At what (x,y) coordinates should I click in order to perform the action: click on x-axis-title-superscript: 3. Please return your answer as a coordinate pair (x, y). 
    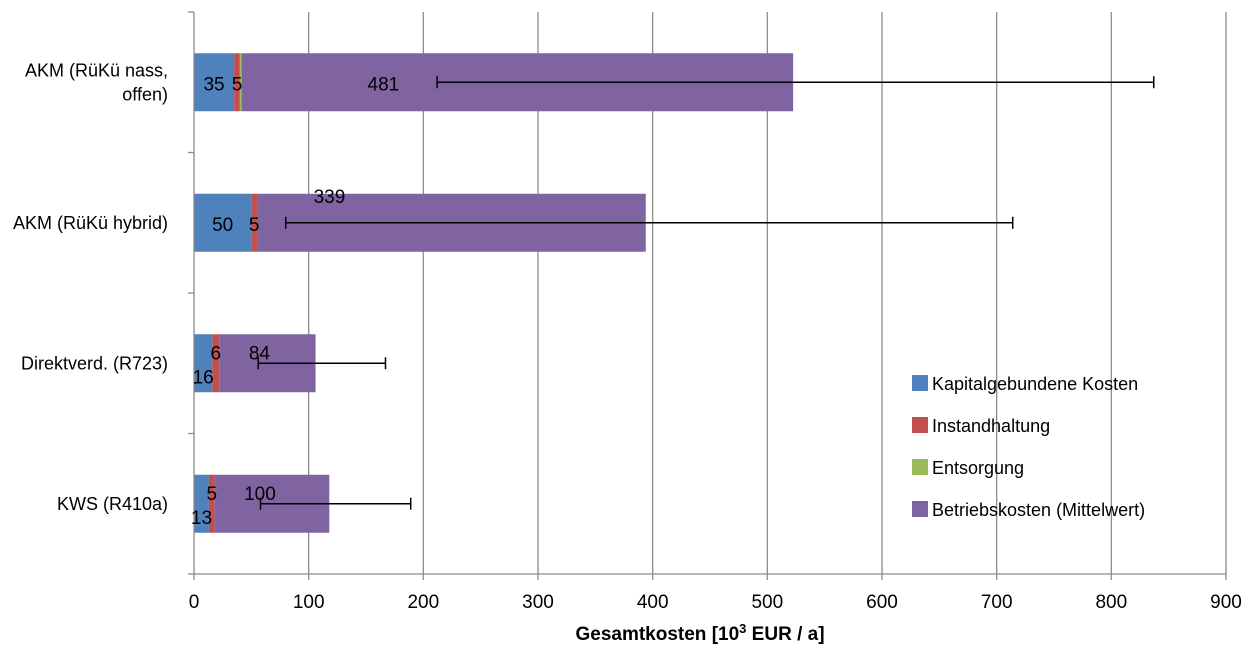
    Looking at the image, I should click on (742, 628).